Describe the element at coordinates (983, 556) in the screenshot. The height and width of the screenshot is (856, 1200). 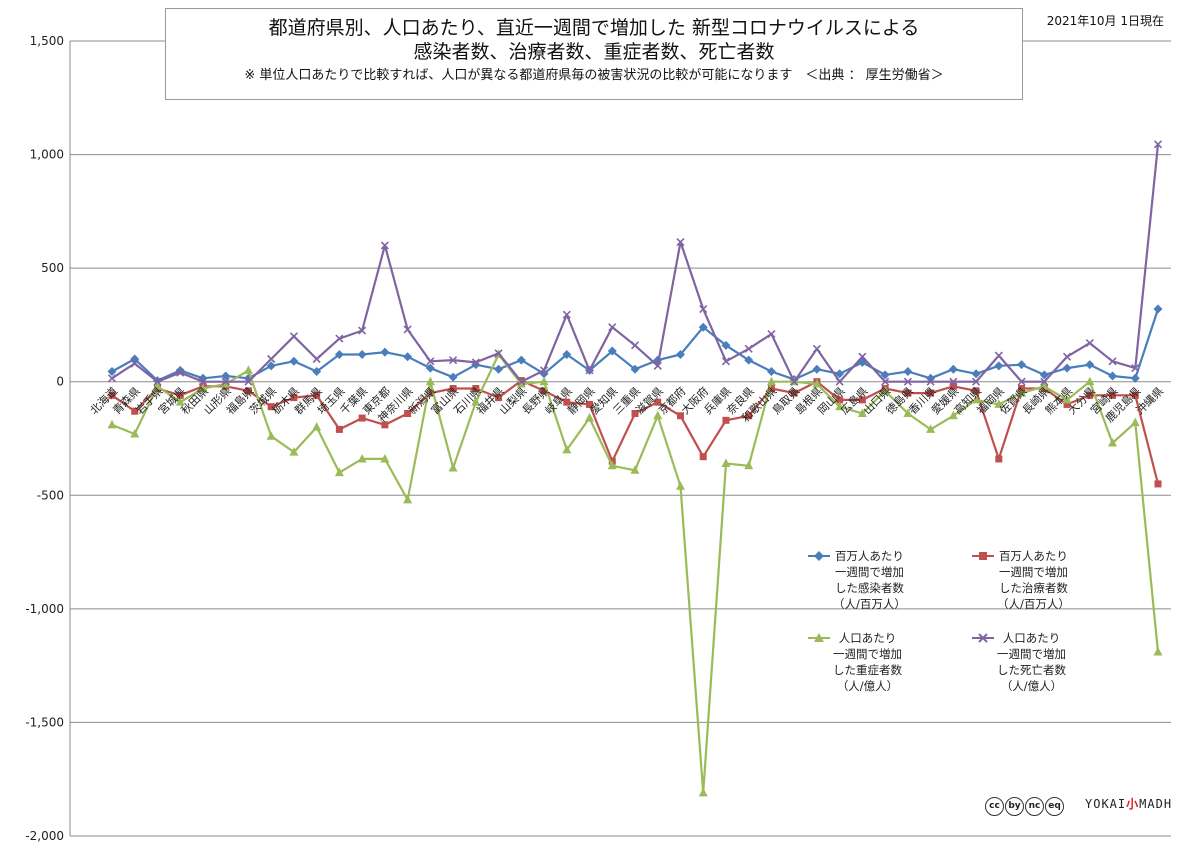
I see `legend-marker-red-square-icon` at that location.